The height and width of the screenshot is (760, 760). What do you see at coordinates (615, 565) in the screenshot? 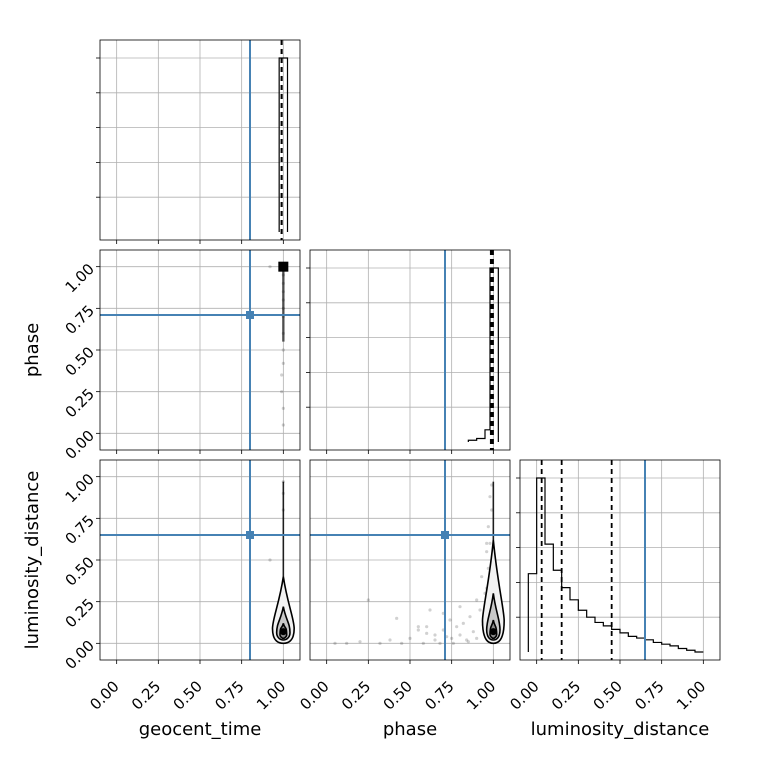
I see `histogram-luminosity_distance` at bounding box center [615, 565].